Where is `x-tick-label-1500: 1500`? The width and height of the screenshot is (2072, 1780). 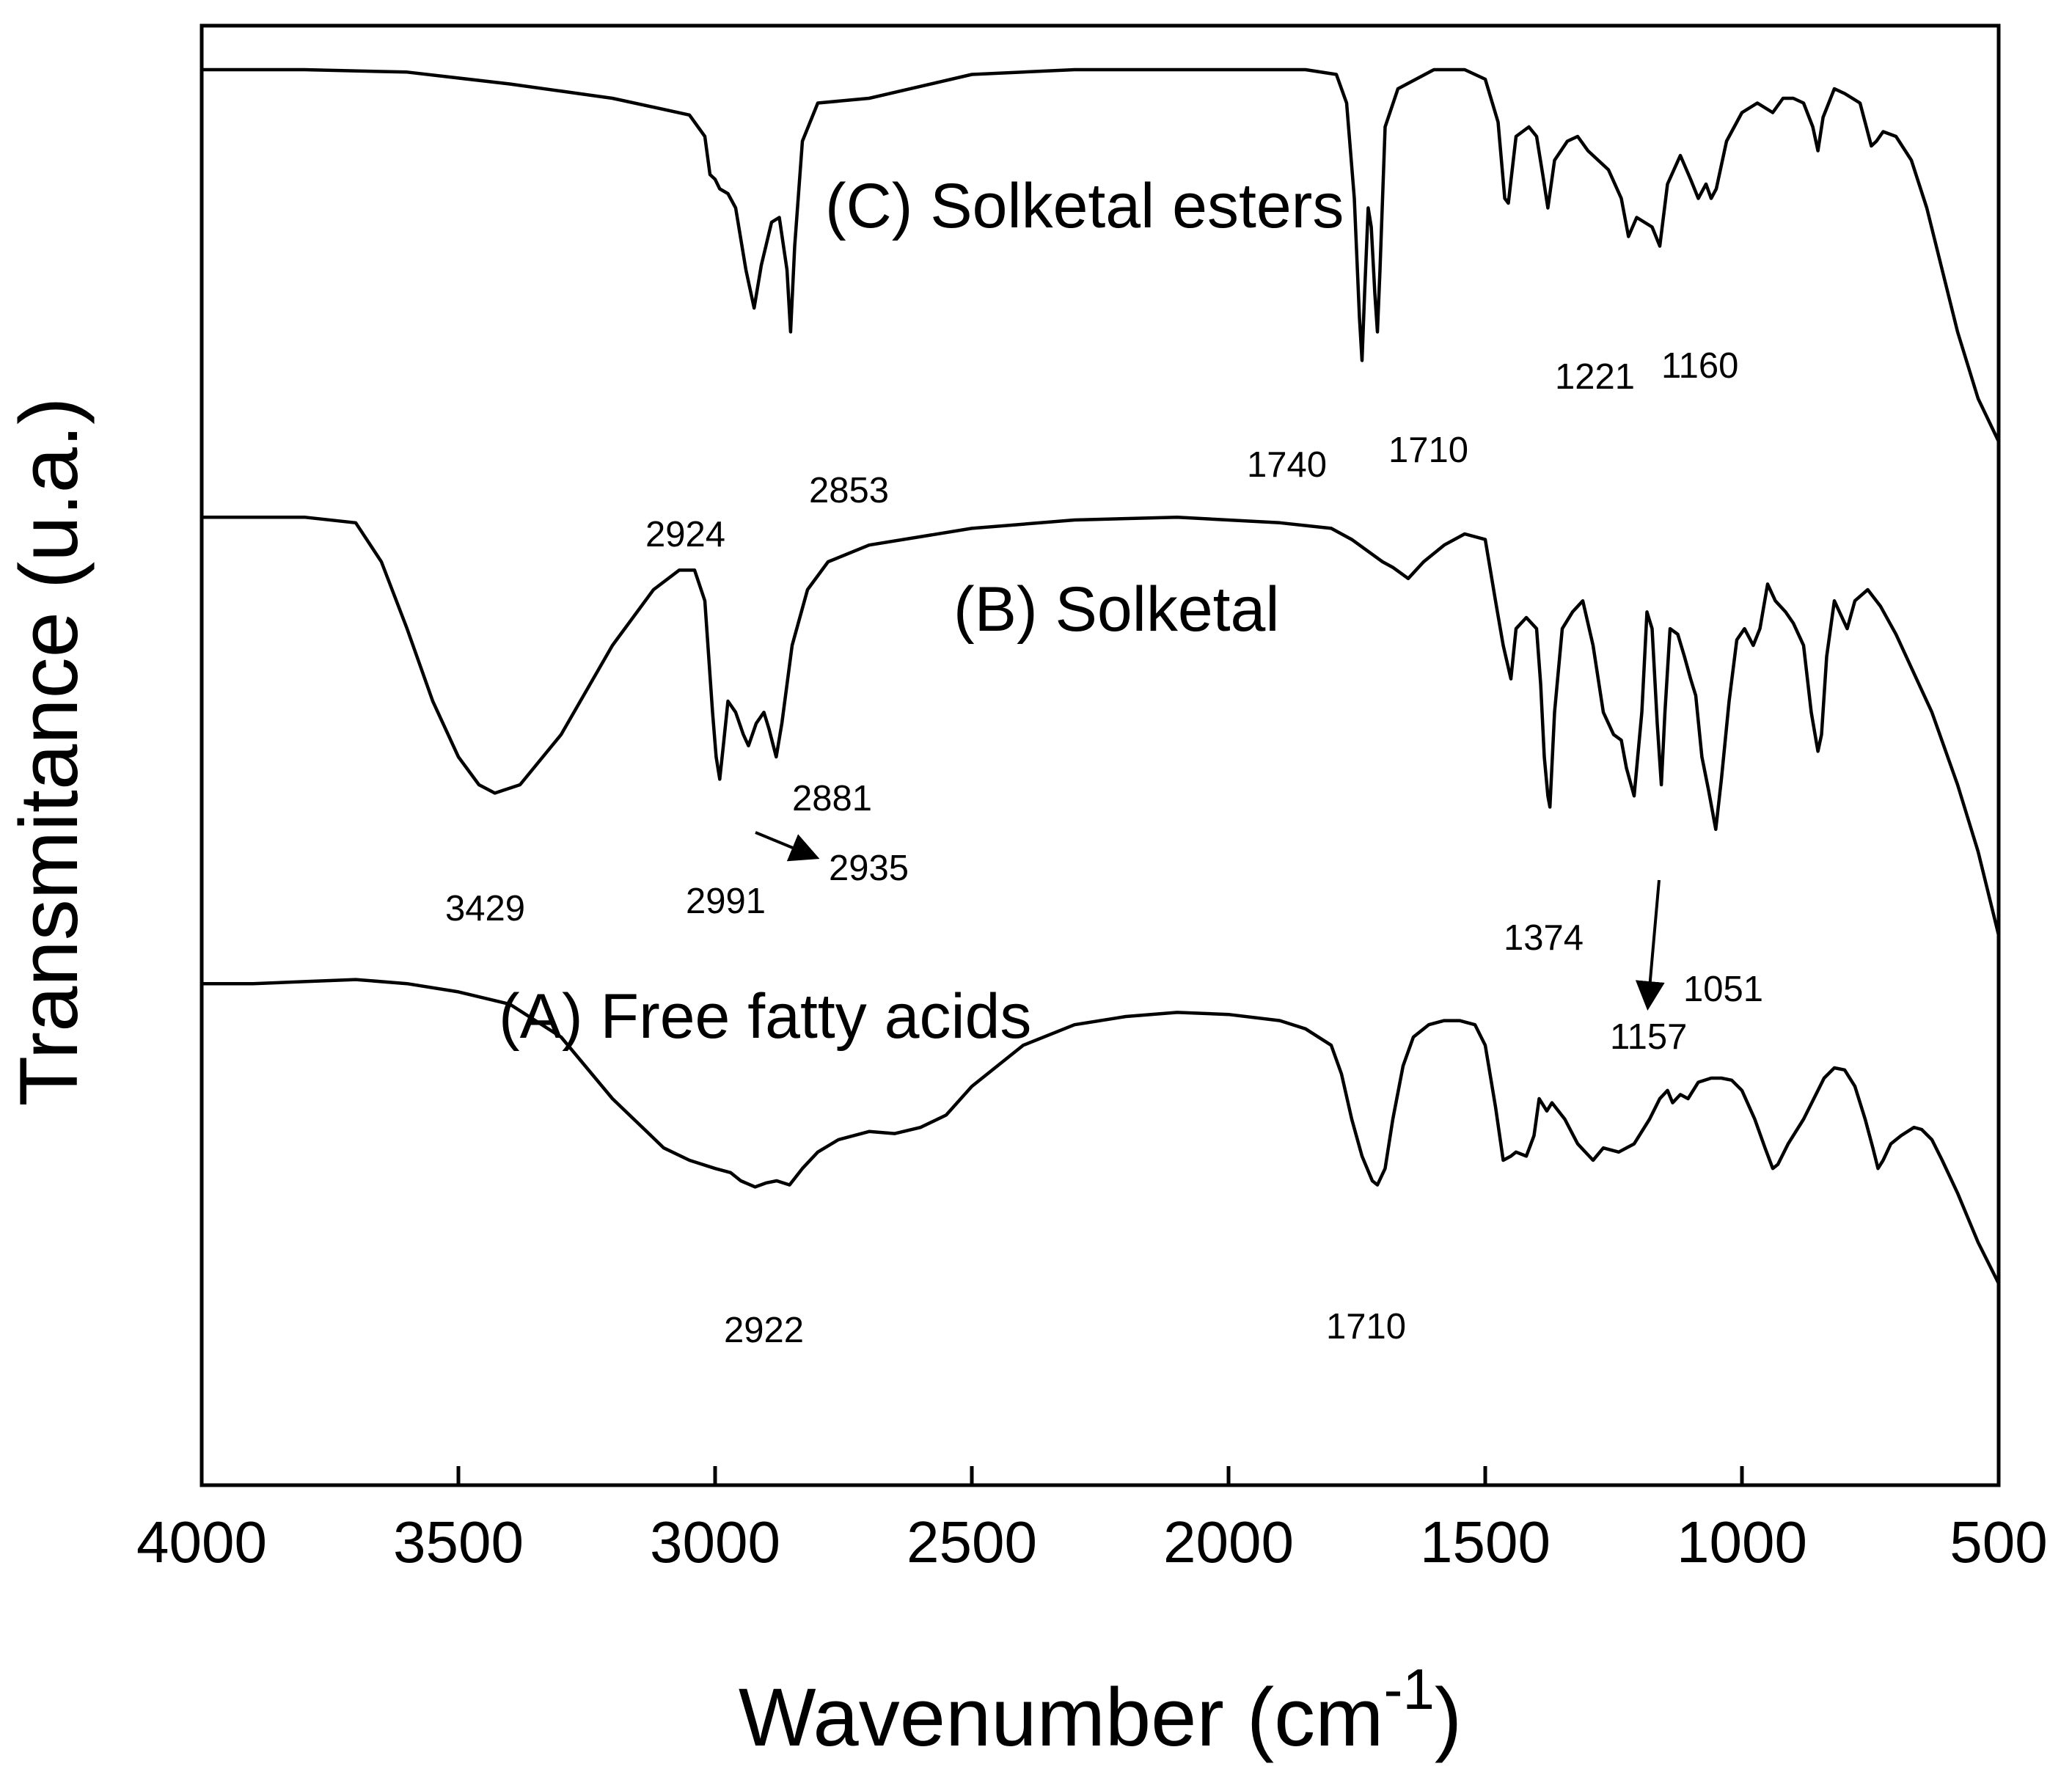
x-tick-label-1500: 1500 is located at coordinates (1485, 1542).